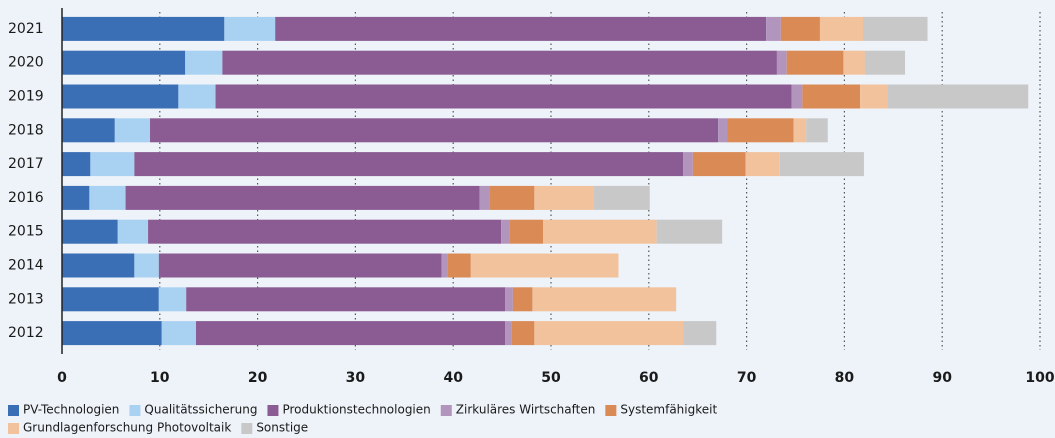 The height and width of the screenshot is (438, 1055). Describe the element at coordinates (1039, 378) in the screenshot. I see `x-tick-label: 100` at that location.